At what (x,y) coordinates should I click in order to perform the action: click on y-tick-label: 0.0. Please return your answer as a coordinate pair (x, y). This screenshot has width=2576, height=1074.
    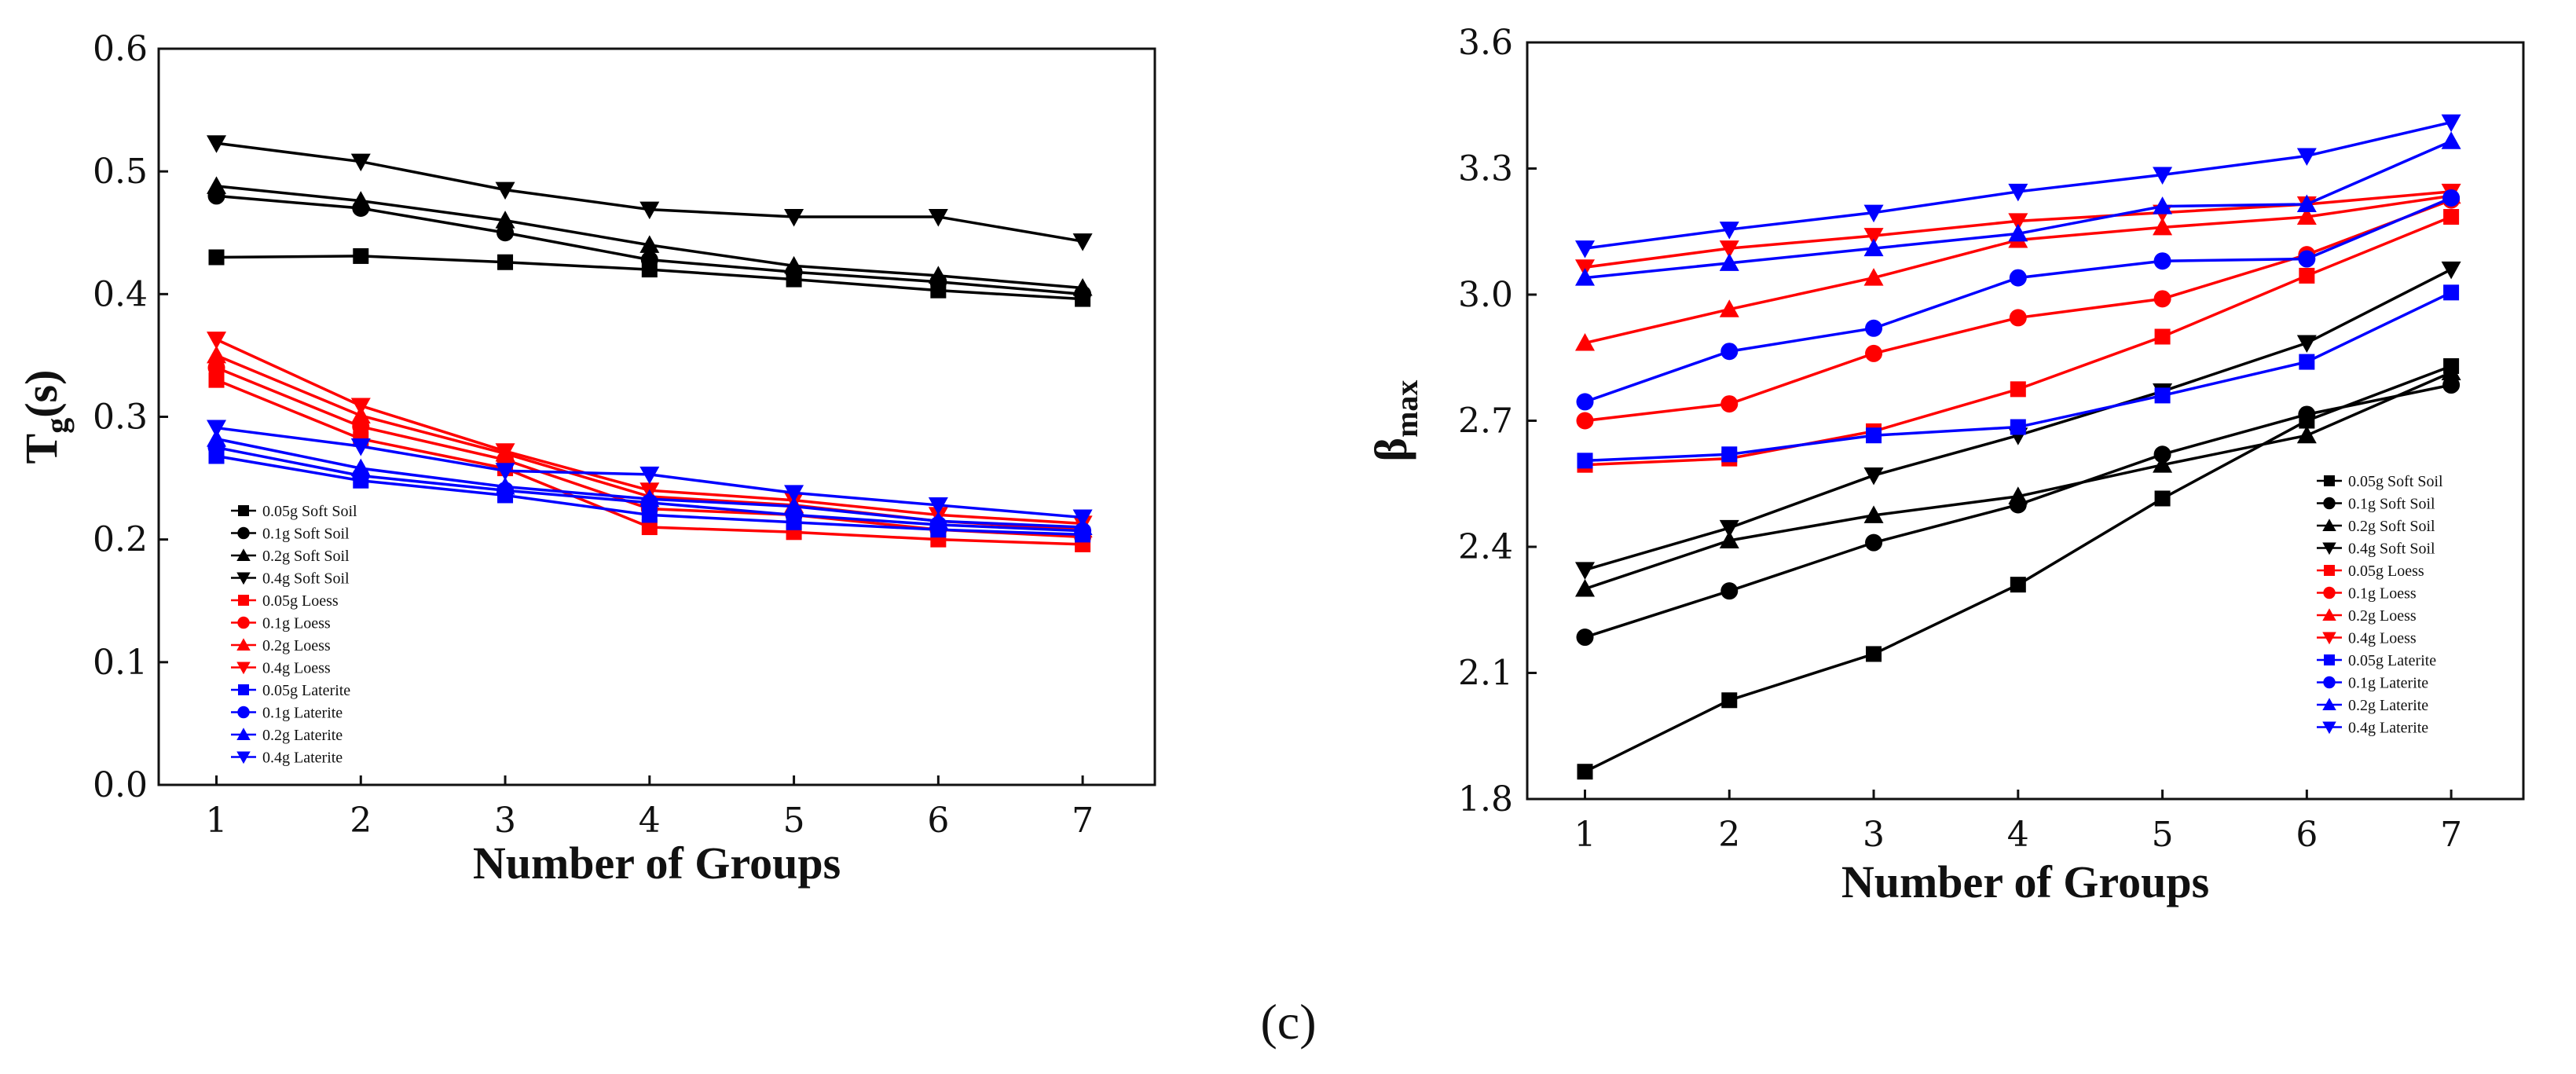
    Looking at the image, I should click on (120, 785).